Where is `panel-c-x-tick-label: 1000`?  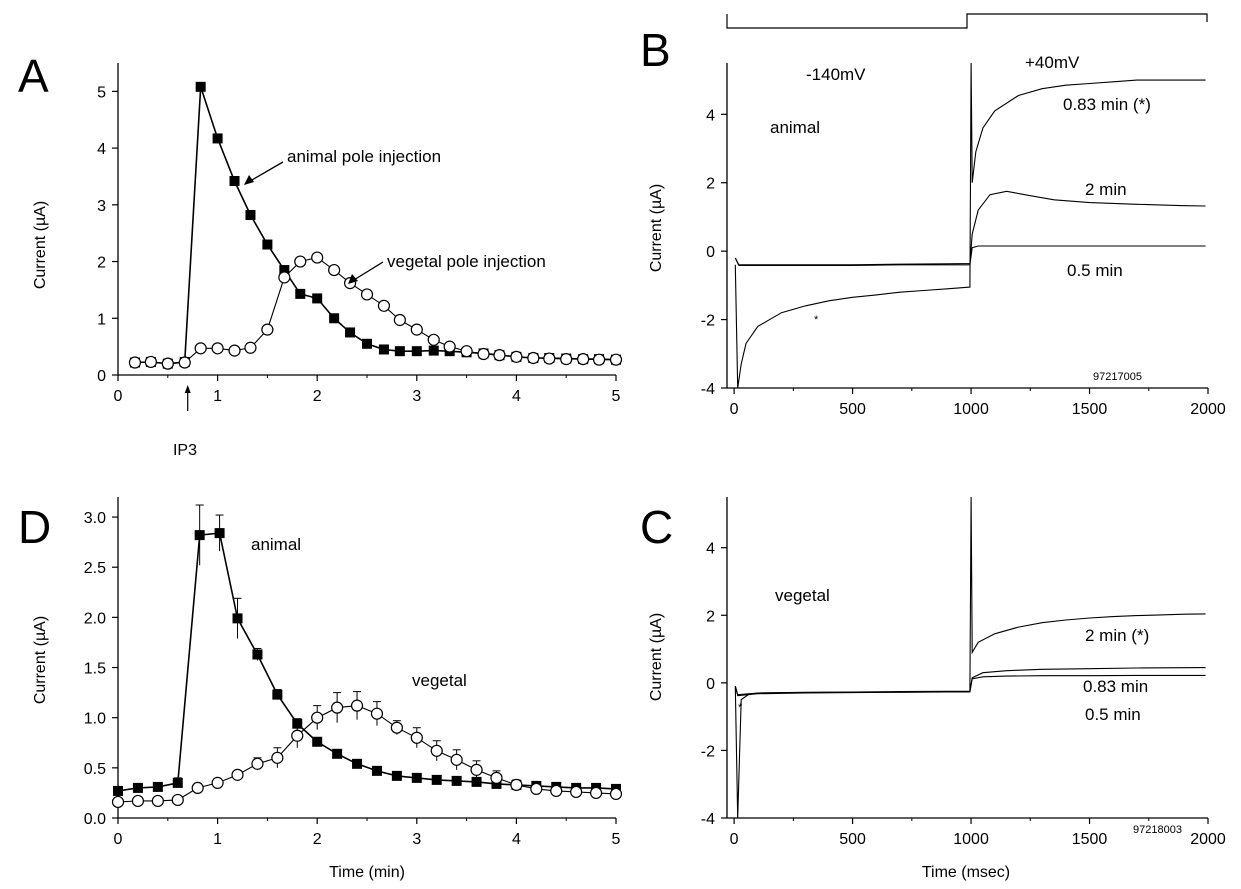
panel-c-x-tick-label: 1000 is located at coordinates (971, 839).